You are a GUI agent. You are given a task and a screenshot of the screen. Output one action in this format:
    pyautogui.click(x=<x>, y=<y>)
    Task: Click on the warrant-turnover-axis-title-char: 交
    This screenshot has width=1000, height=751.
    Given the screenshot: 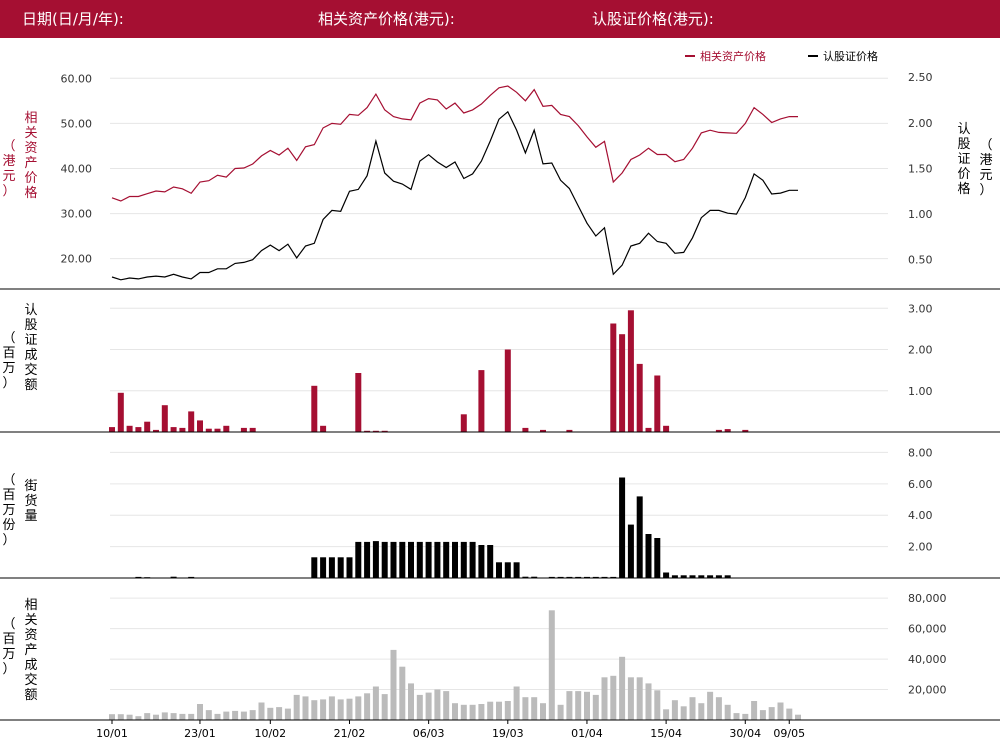 What is the action you would take?
    pyautogui.click(x=30, y=370)
    